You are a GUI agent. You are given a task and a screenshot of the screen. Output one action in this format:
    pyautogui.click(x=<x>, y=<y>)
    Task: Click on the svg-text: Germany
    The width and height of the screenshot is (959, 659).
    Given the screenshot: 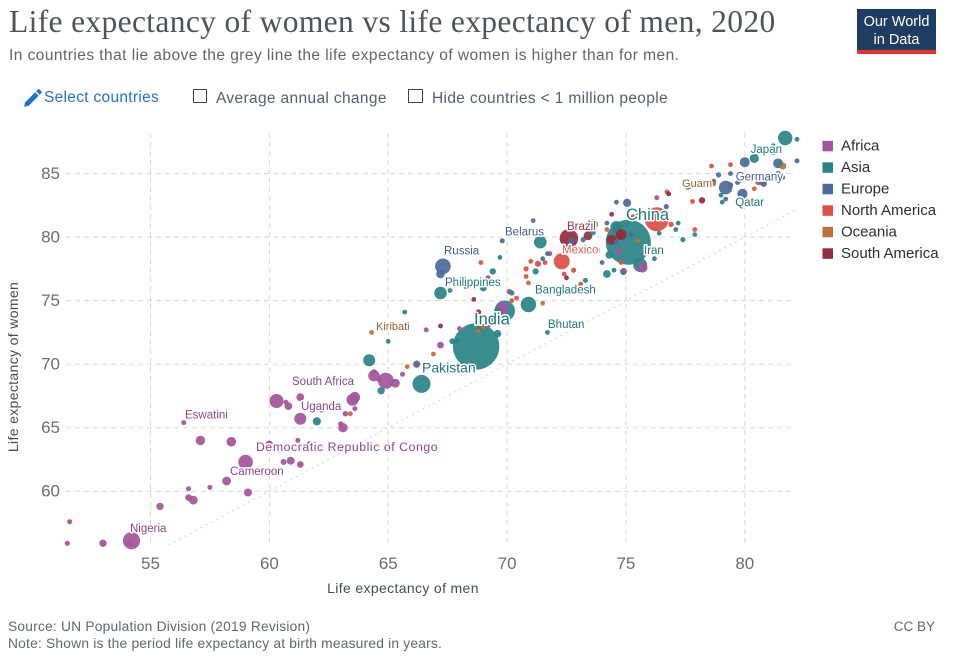 What is the action you would take?
    pyautogui.click(x=760, y=178)
    